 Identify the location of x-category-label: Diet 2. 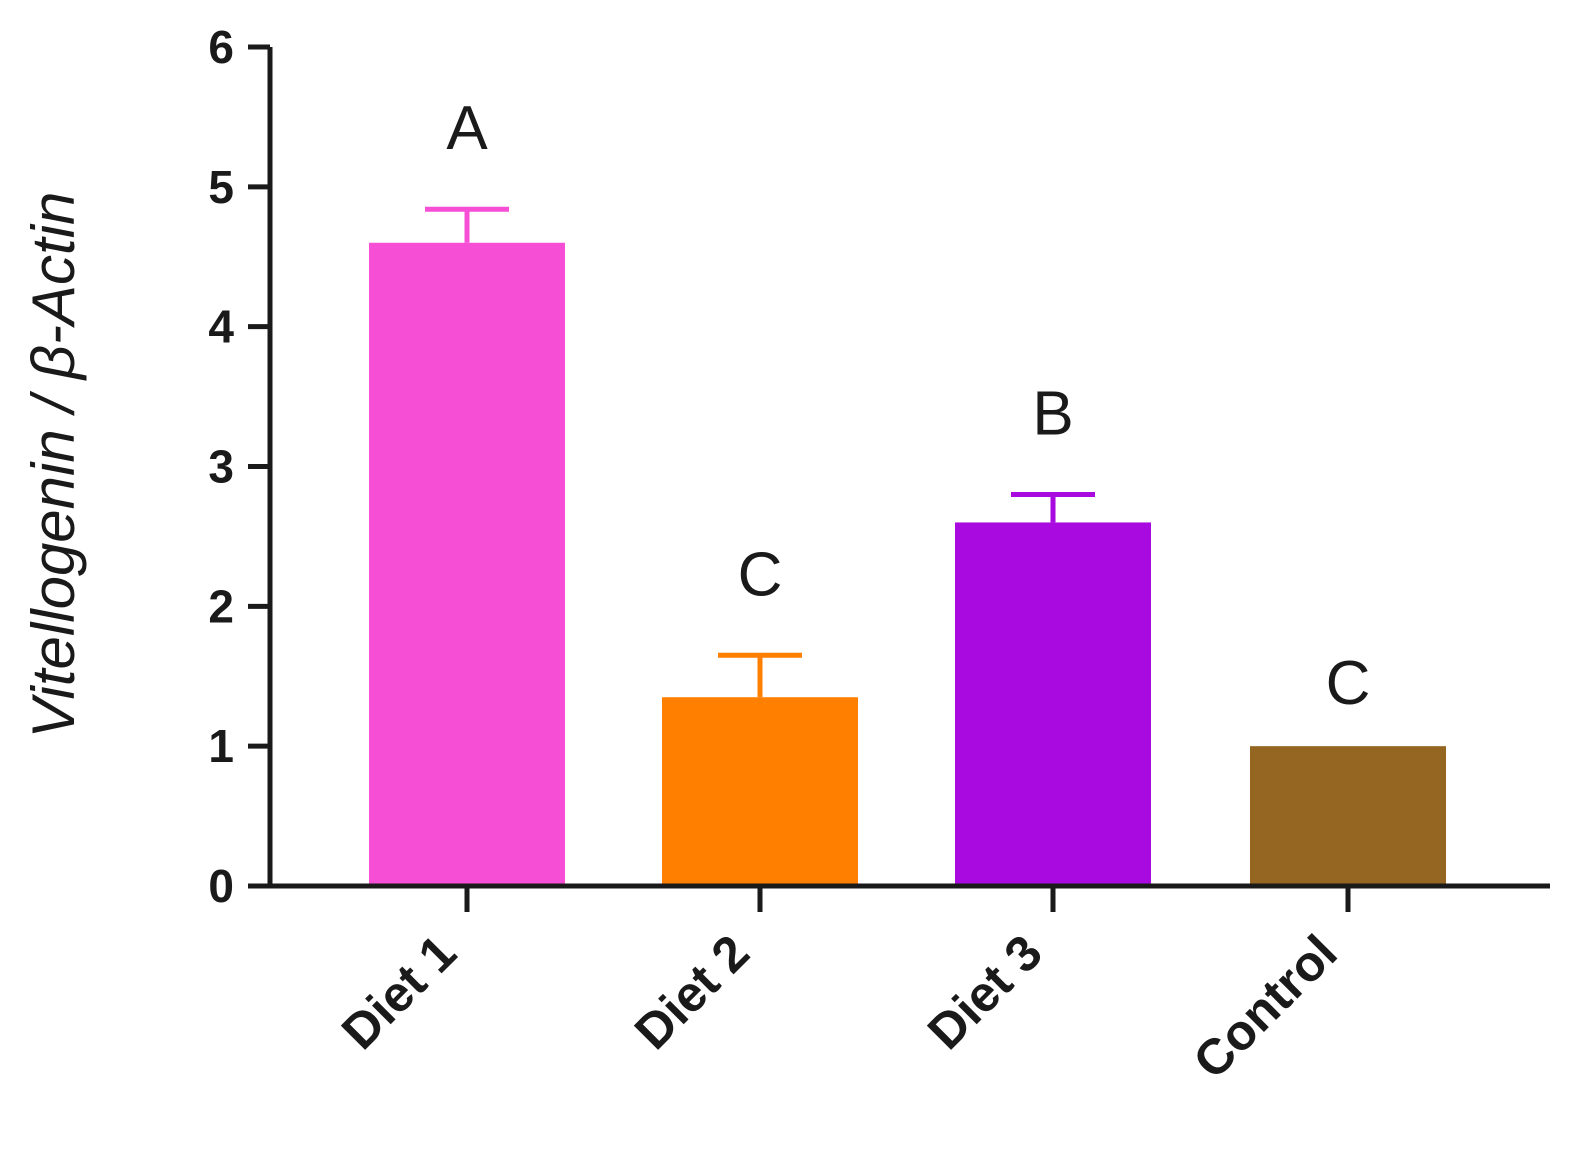
(692, 992).